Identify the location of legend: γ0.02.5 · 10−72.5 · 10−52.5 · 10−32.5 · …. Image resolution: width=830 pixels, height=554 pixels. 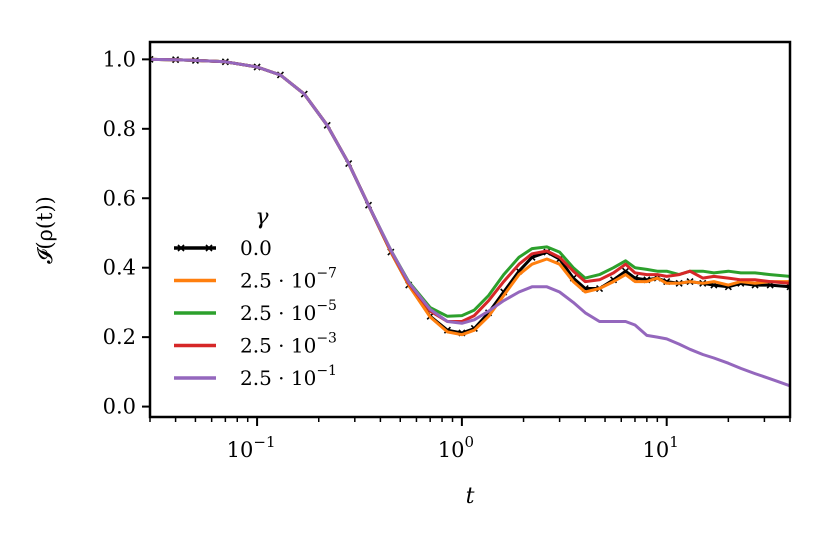
(255, 297).